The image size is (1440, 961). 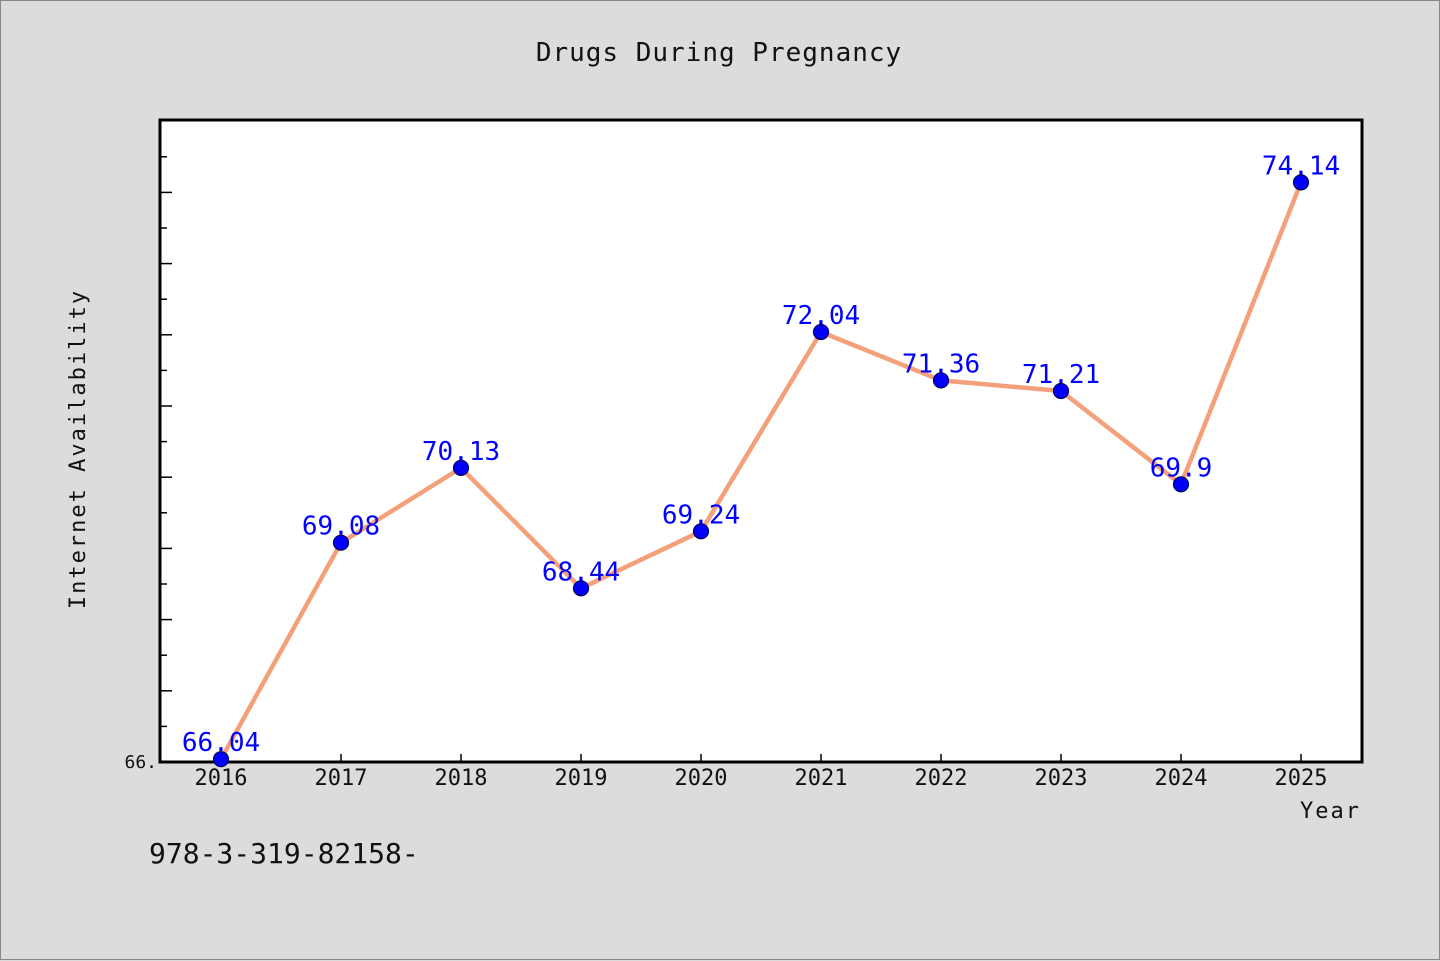 What do you see at coordinates (284, 853) in the screenshot?
I see `footnote: 978-3-319-82158-` at bounding box center [284, 853].